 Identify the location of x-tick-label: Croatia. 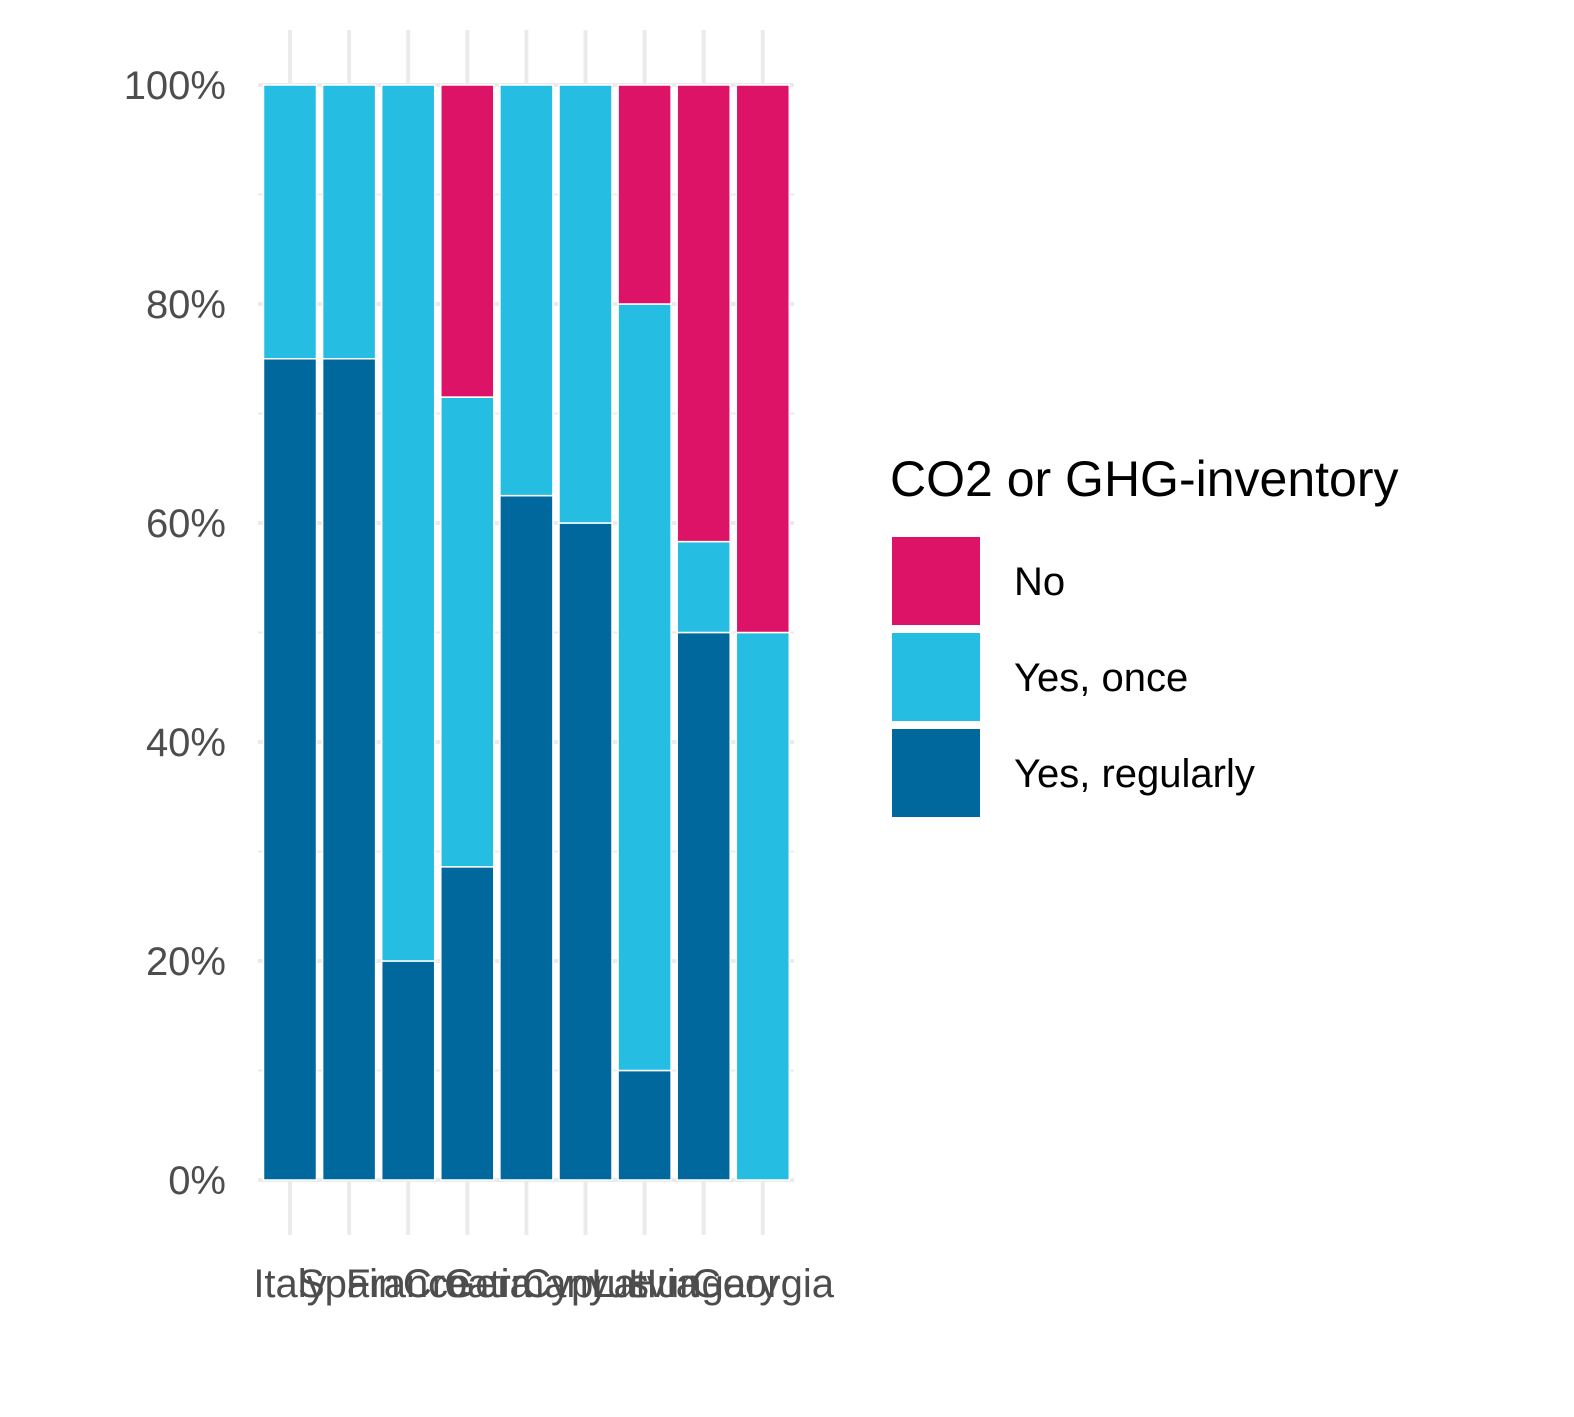
(468, 1284).